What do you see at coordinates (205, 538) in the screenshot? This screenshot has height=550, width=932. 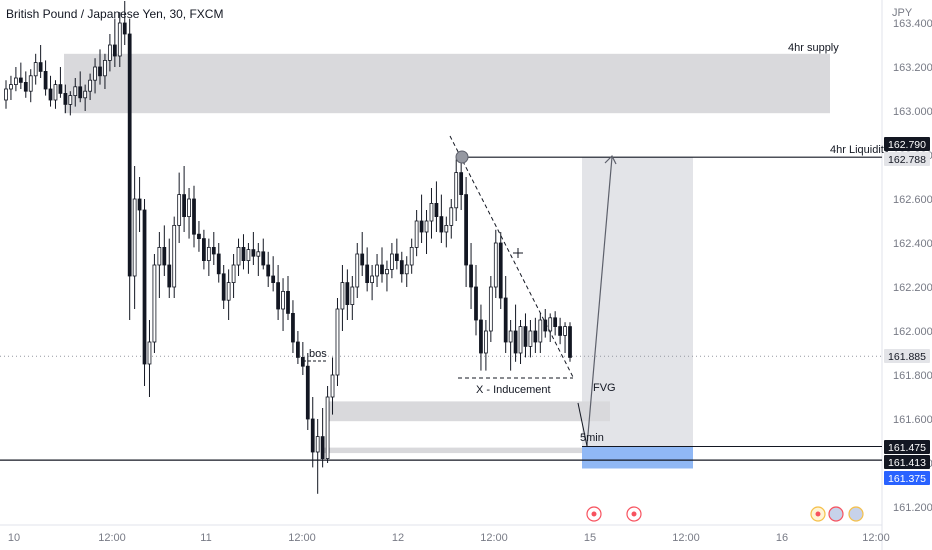 I see `time-tick-label: 11` at bounding box center [205, 538].